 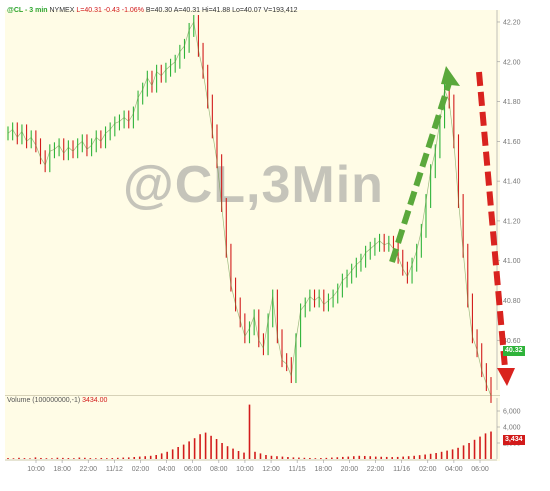 What do you see at coordinates (492, 220) in the screenshot?
I see `red-arrow-shaft` at bounding box center [492, 220].